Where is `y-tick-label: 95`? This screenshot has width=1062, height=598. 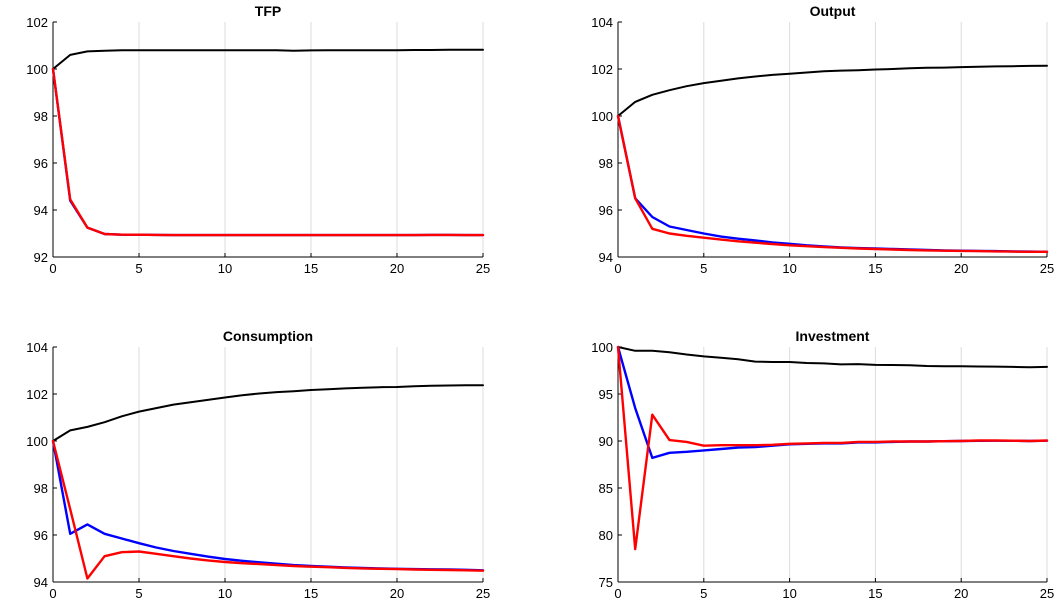
y-tick-label: 95 is located at coordinates (606, 394).